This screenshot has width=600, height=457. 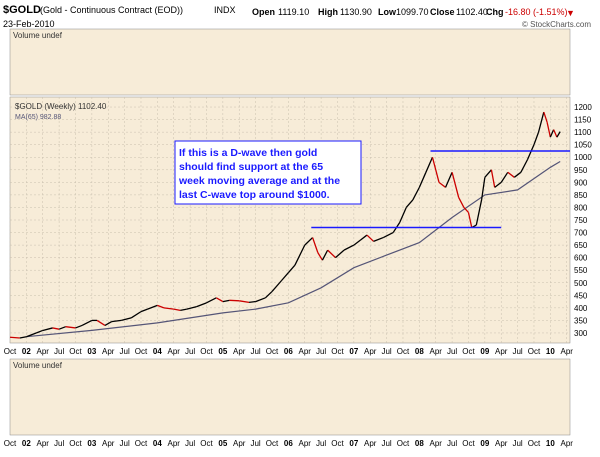 I want to click on y-tick-label: 400, so click(x=581, y=308).